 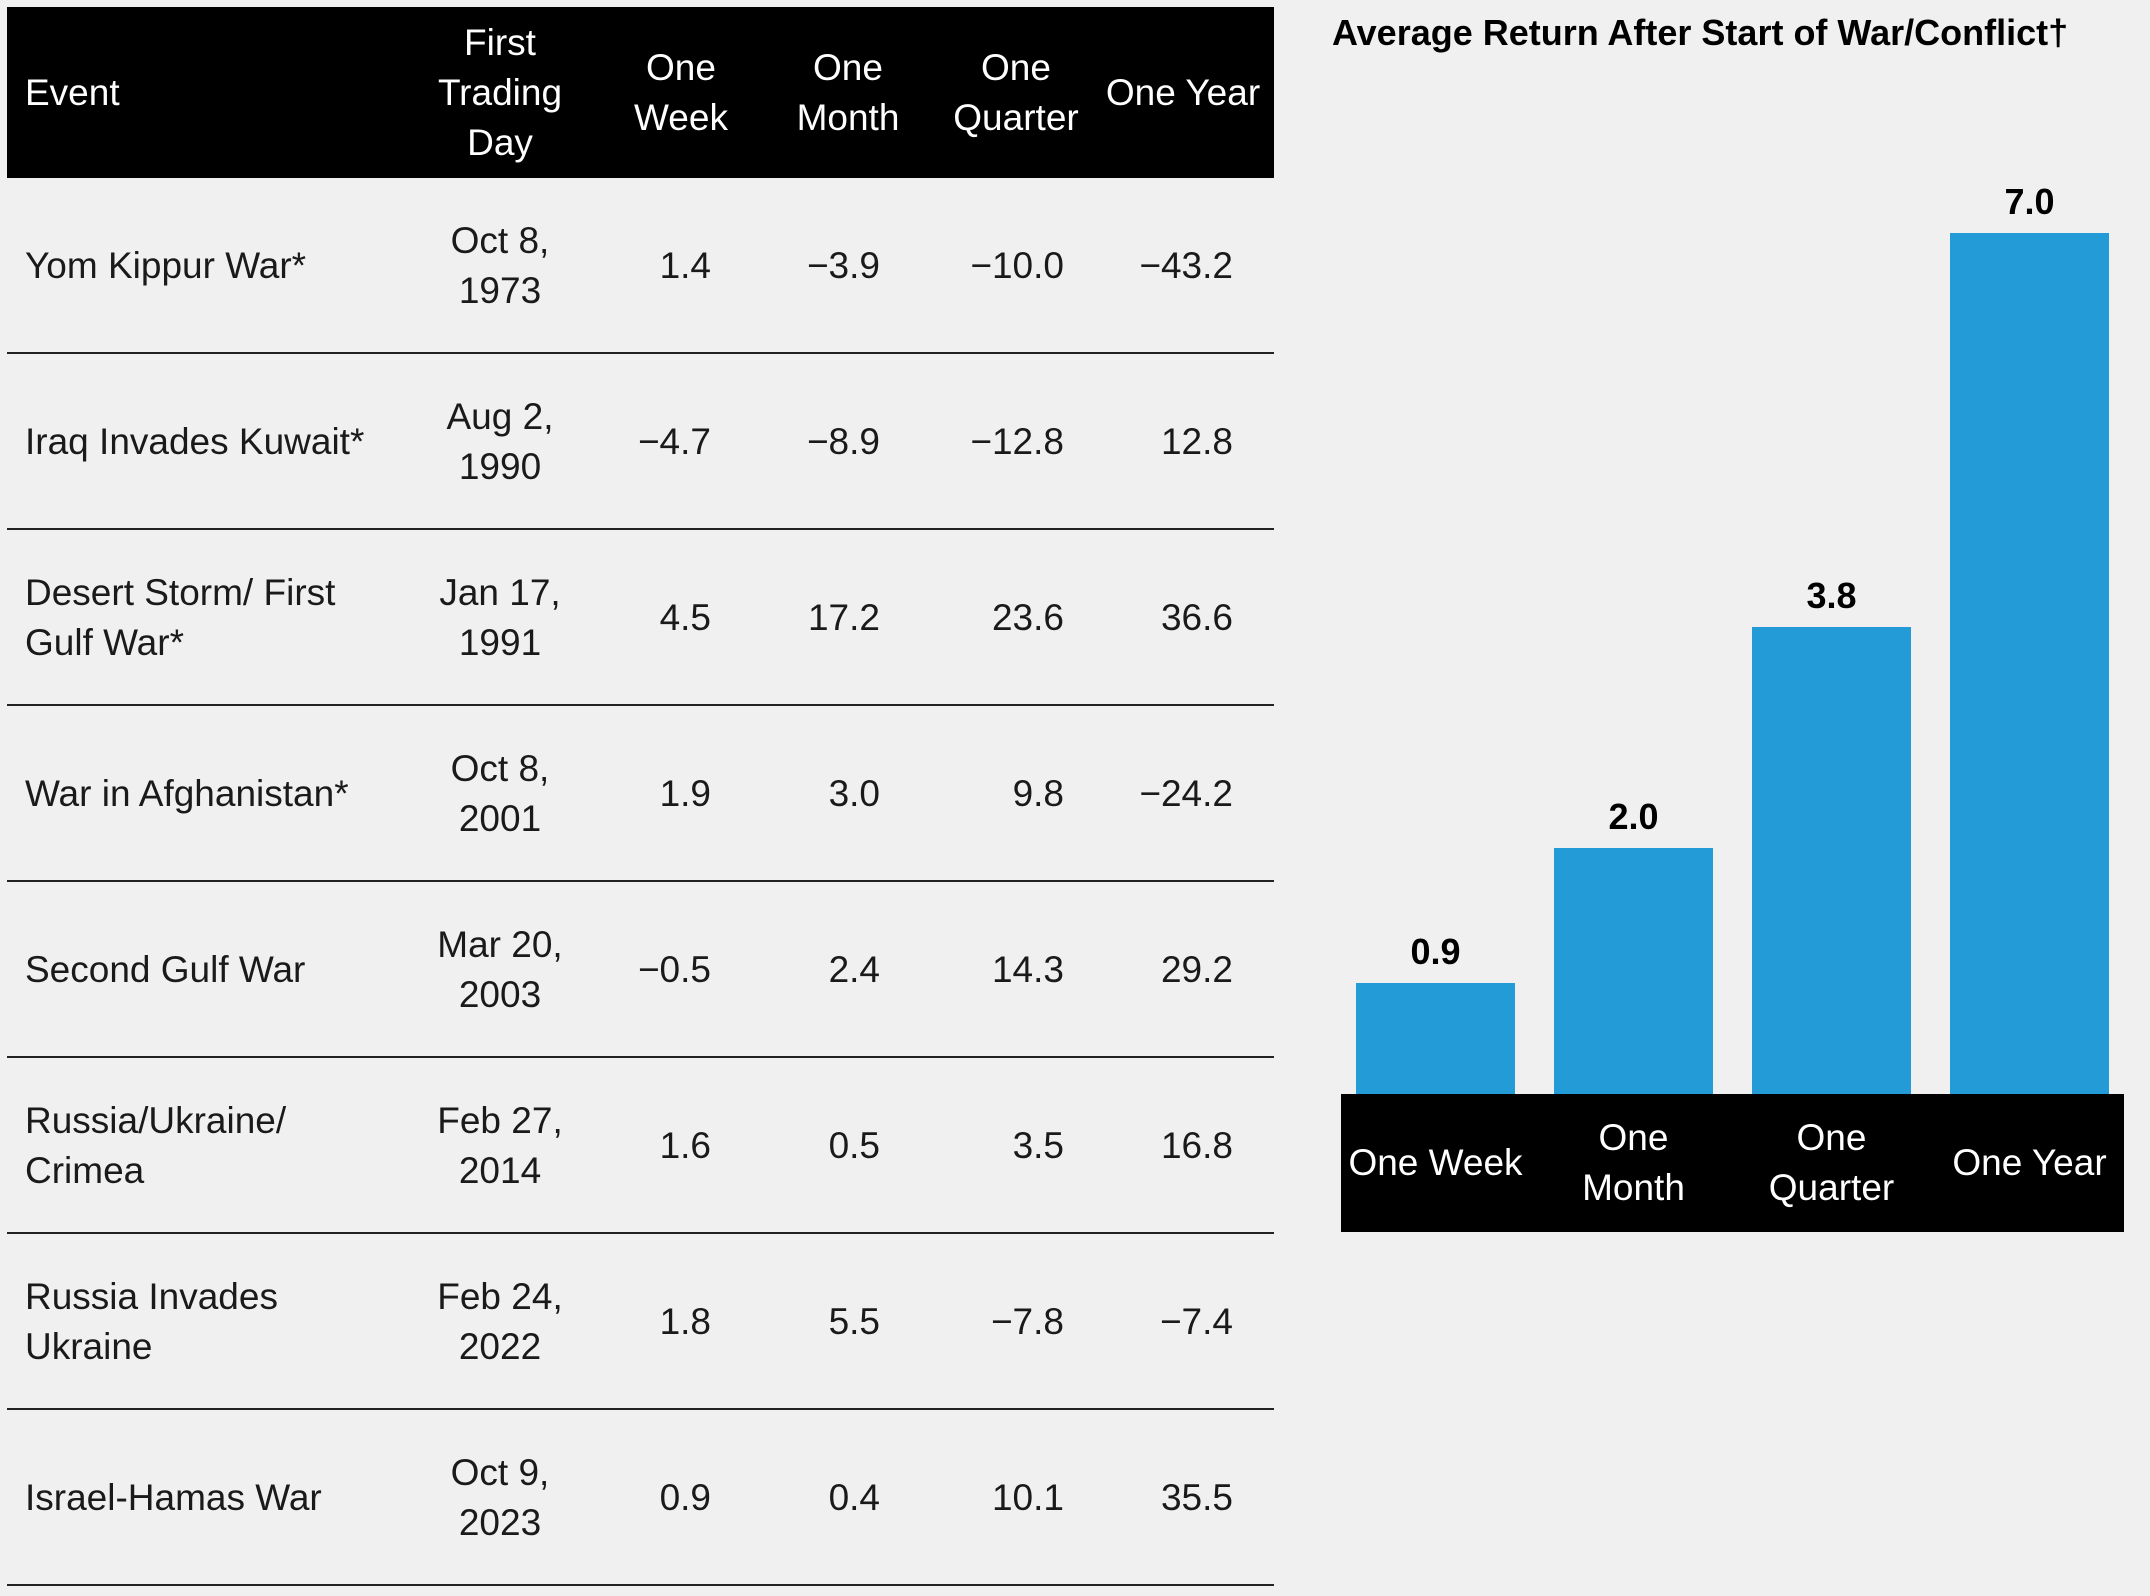 I want to click on table-cell: 3.5, so click(x=1038, y=1145).